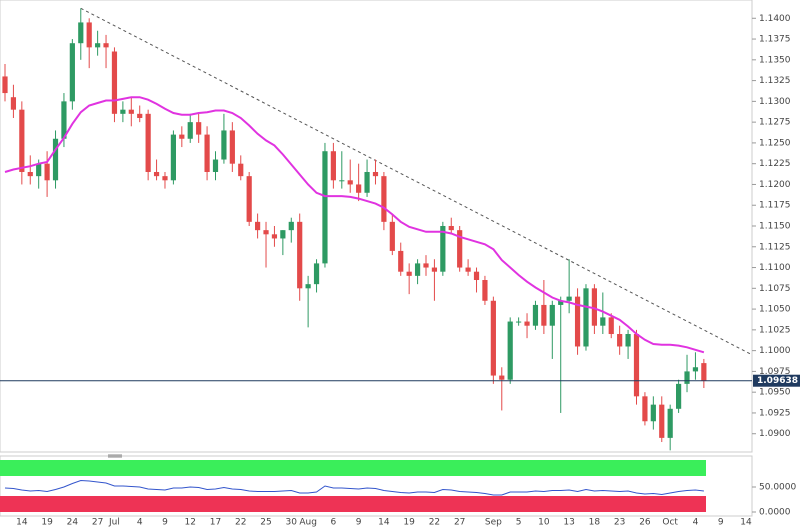 The height and width of the screenshot is (529, 800). I want to click on x-tick-label: Aug, so click(308, 523).